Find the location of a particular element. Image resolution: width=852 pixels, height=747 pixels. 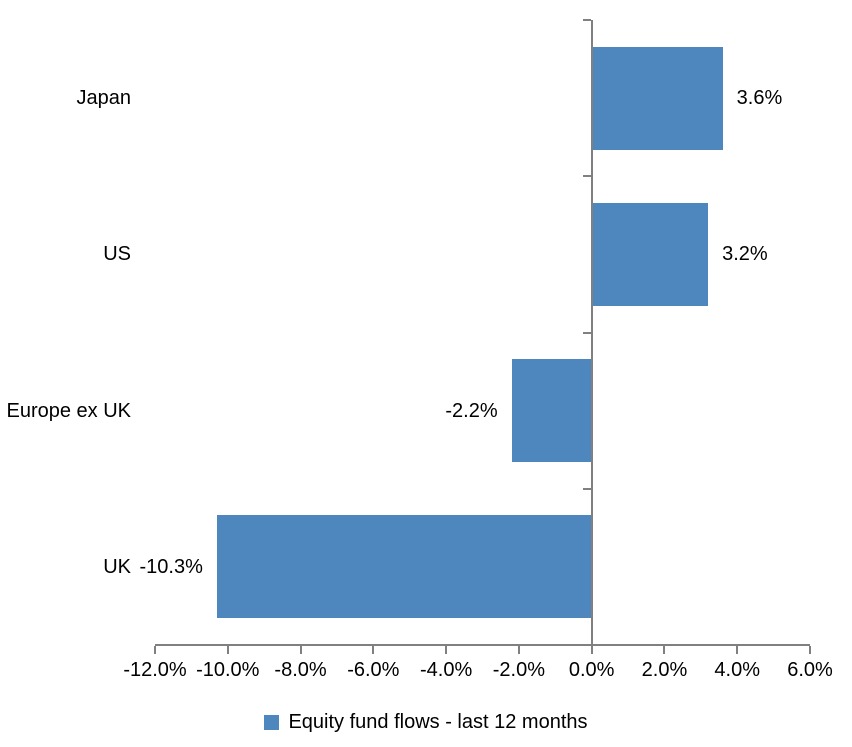

legend: Equity fund flows - last 12 months is located at coordinates (426, 722).